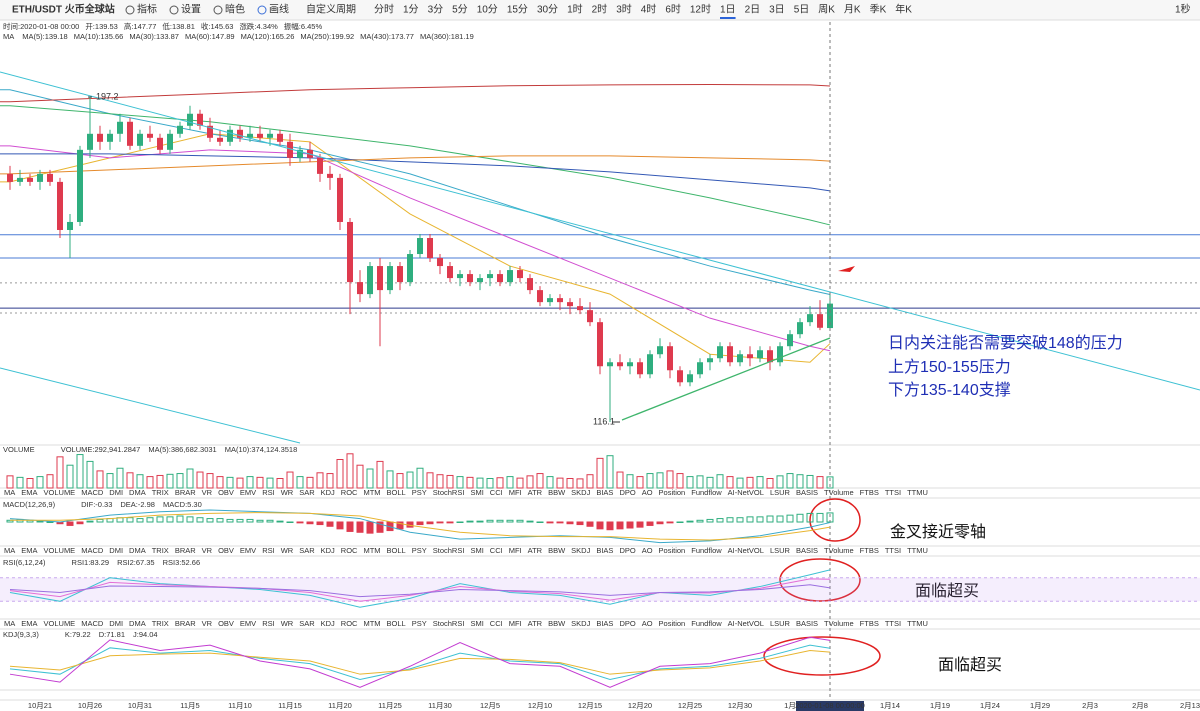  I want to click on period-button: 3分, so click(436, 10).